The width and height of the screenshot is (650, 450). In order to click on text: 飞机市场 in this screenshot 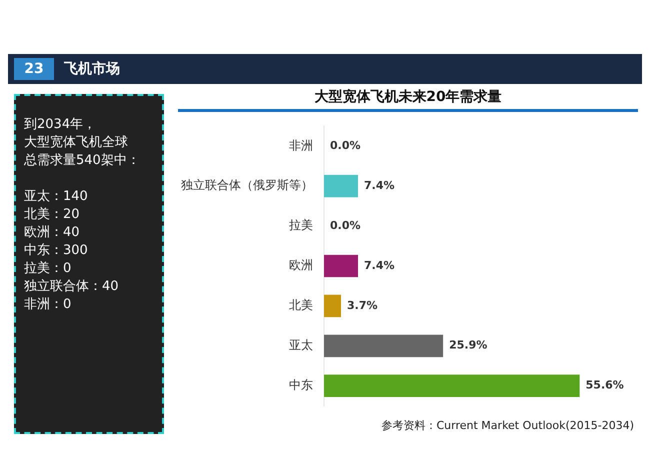, I will do `click(92, 69)`.